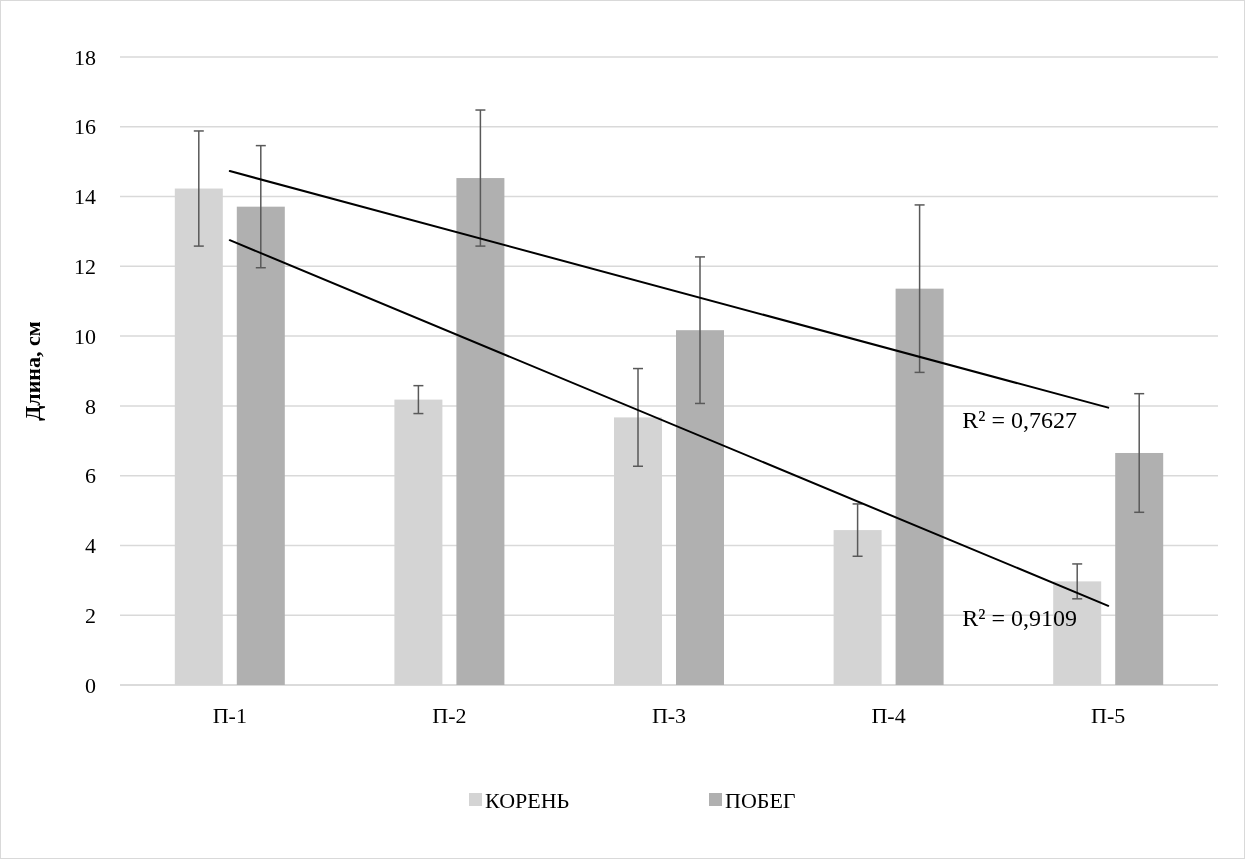 This screenshot has height=859, width=1245. Describe the element at coordinates (527, 800) in the screenshot. I see `legend-label: КОРЕНЬ` at that location.